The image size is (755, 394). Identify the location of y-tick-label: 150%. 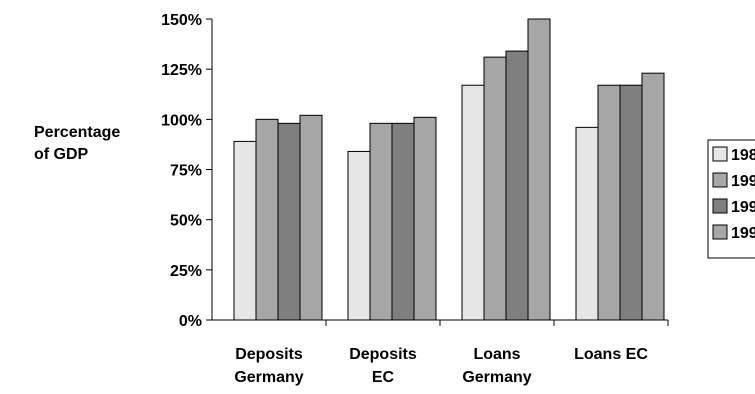
(181, 20).